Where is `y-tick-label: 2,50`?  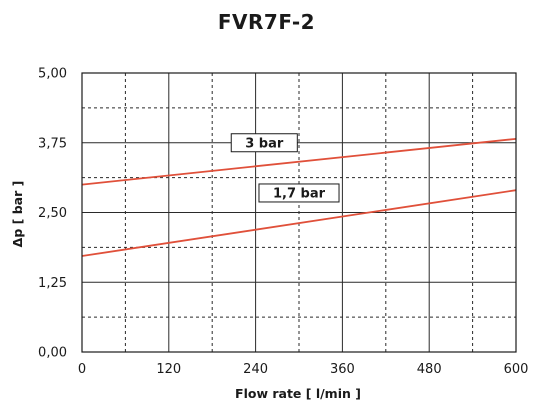 y-tick-label: 2,50 is located at coordinates (52, 213).